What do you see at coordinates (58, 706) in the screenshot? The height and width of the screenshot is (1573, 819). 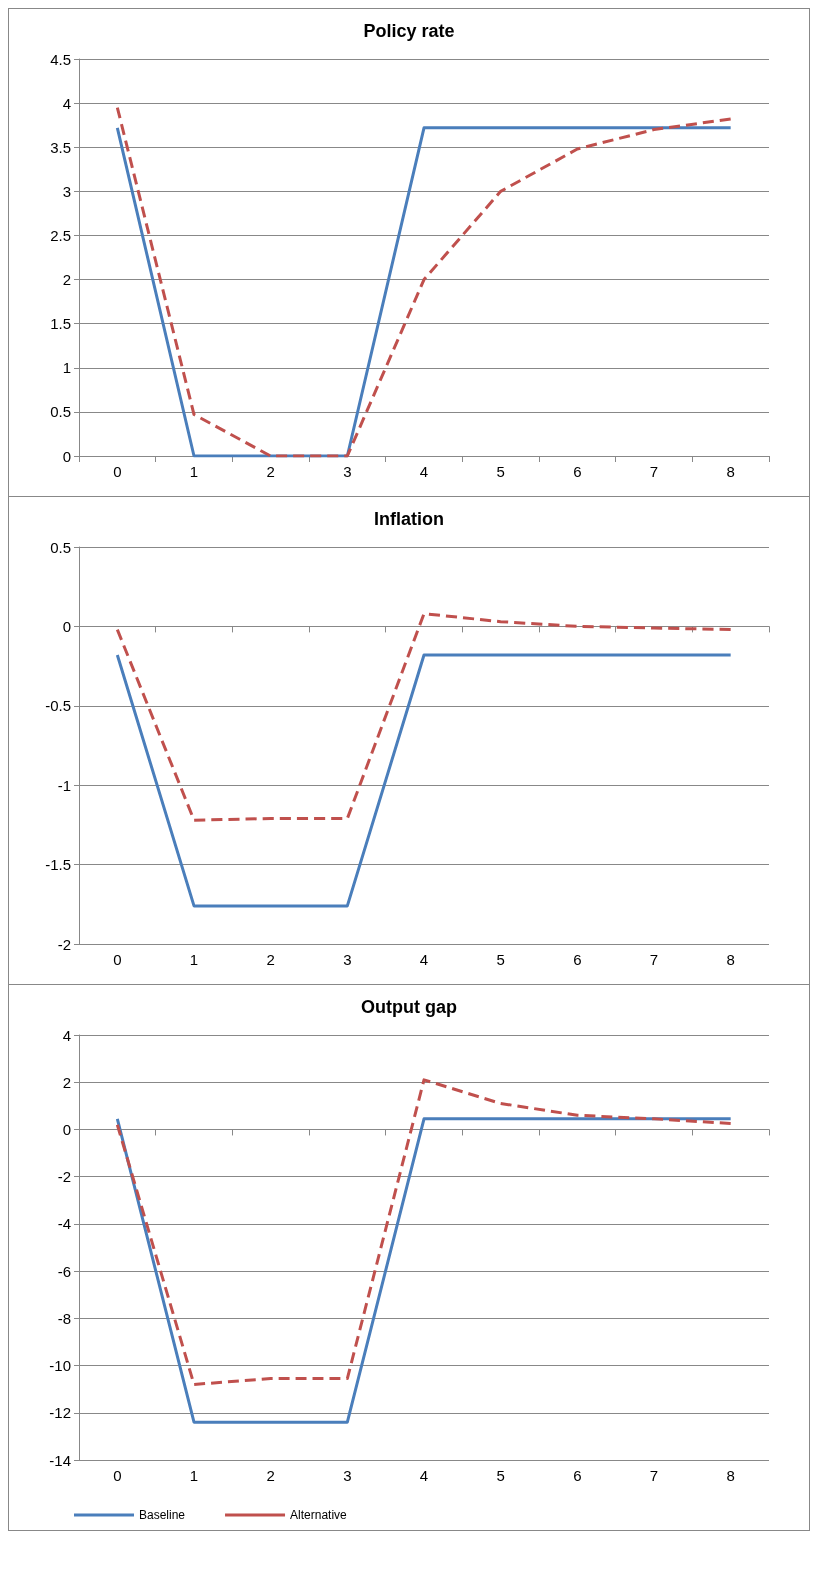 I see `y-tick-label: -0.5` at bounding box center [58, 706].